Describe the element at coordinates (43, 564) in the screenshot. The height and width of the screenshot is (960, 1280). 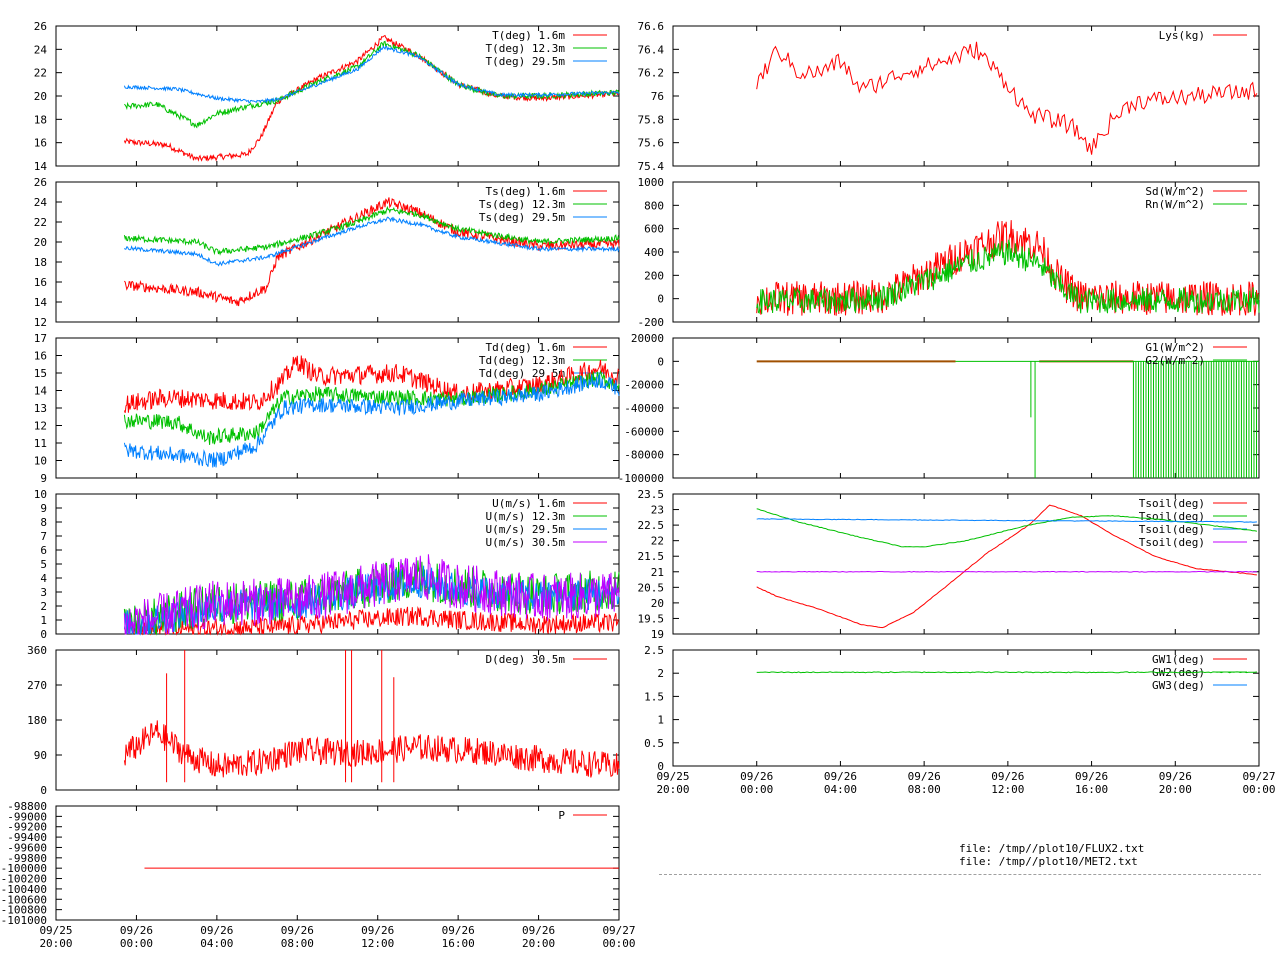
I see `y-tick-label: 5` at that location.